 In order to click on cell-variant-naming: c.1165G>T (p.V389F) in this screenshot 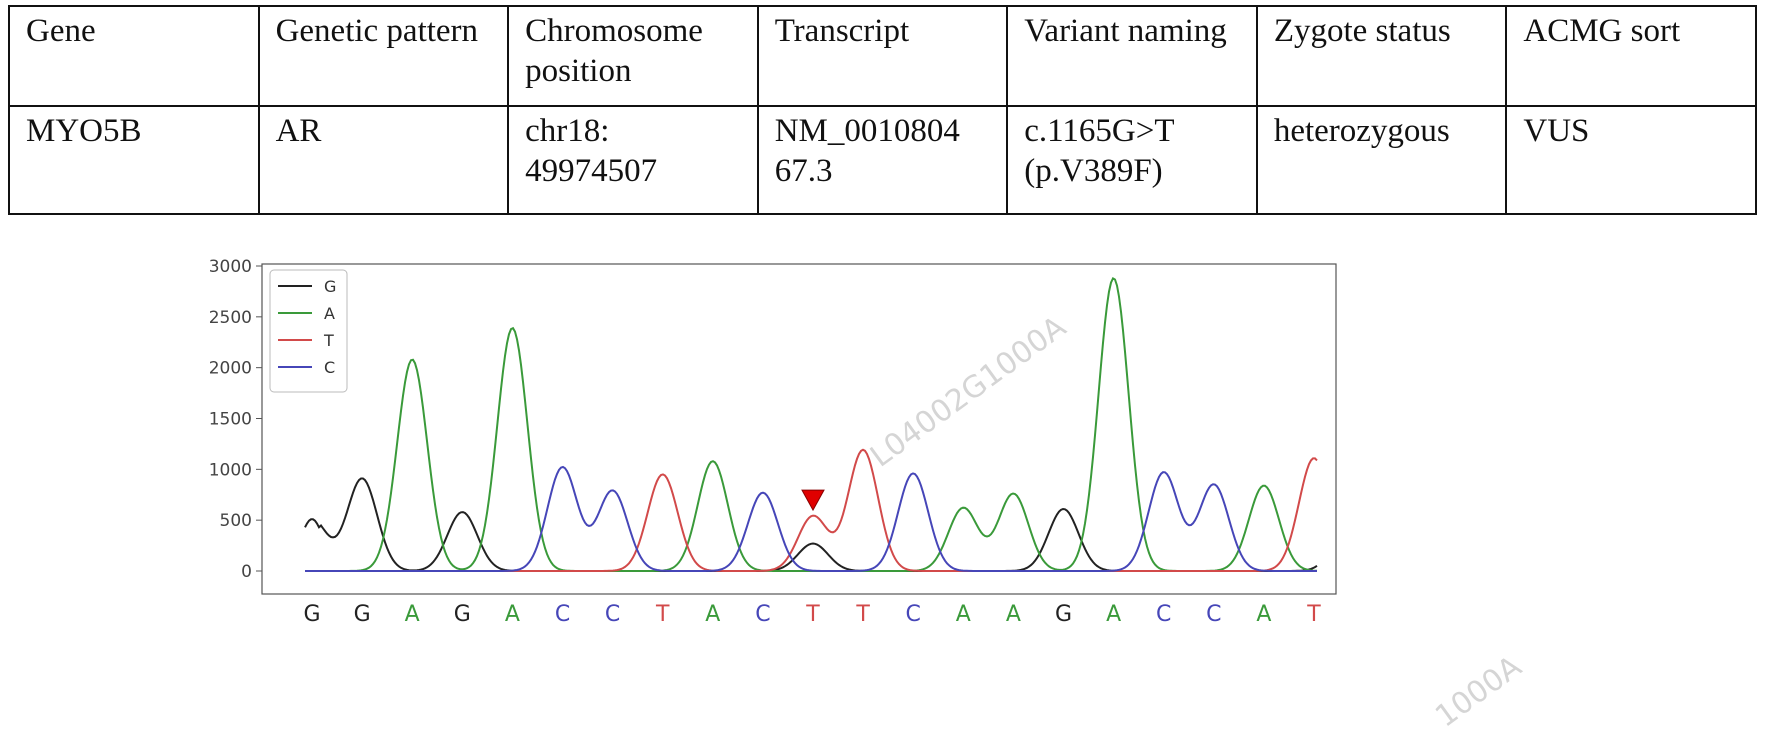, I will do `click(1132, 160)`.